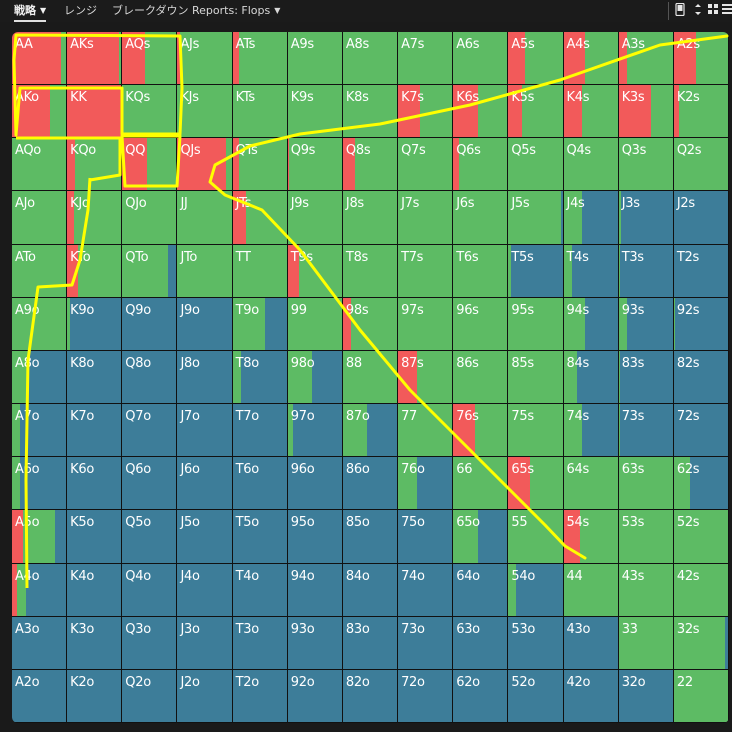  What do you see at coordinates (95, 431) in the screenshot?
I see `hand-cell-K7o: K7o` at bounding box center [95, 431].